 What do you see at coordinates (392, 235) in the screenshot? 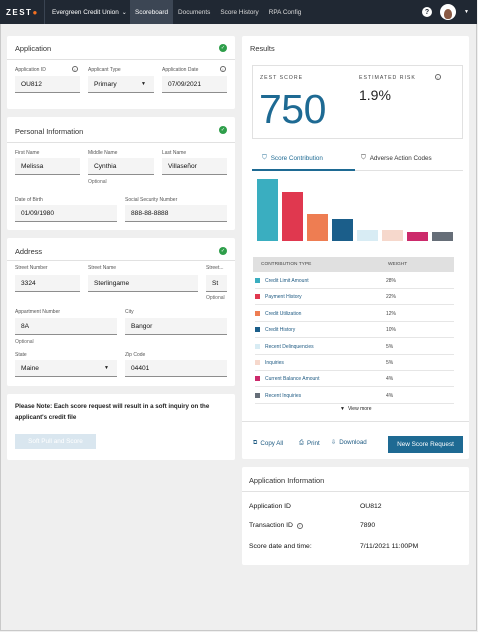
I see `chart-bar-inquiries` at bounding box center [392, 235].